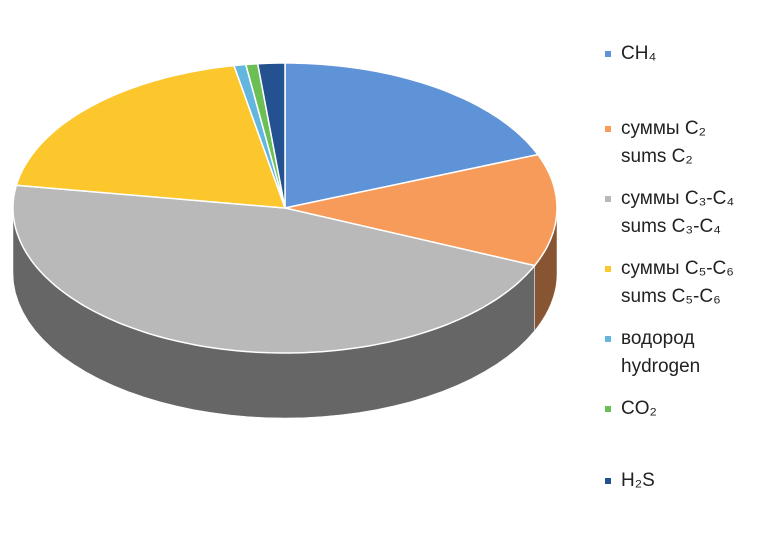 The image size is (763, 538). What do you see at coordinates (677, 282) in the screenshot?
I see `legend-label: суммы C₅-C₆ sums C₅-C₆` at bounding box center [677, 282].